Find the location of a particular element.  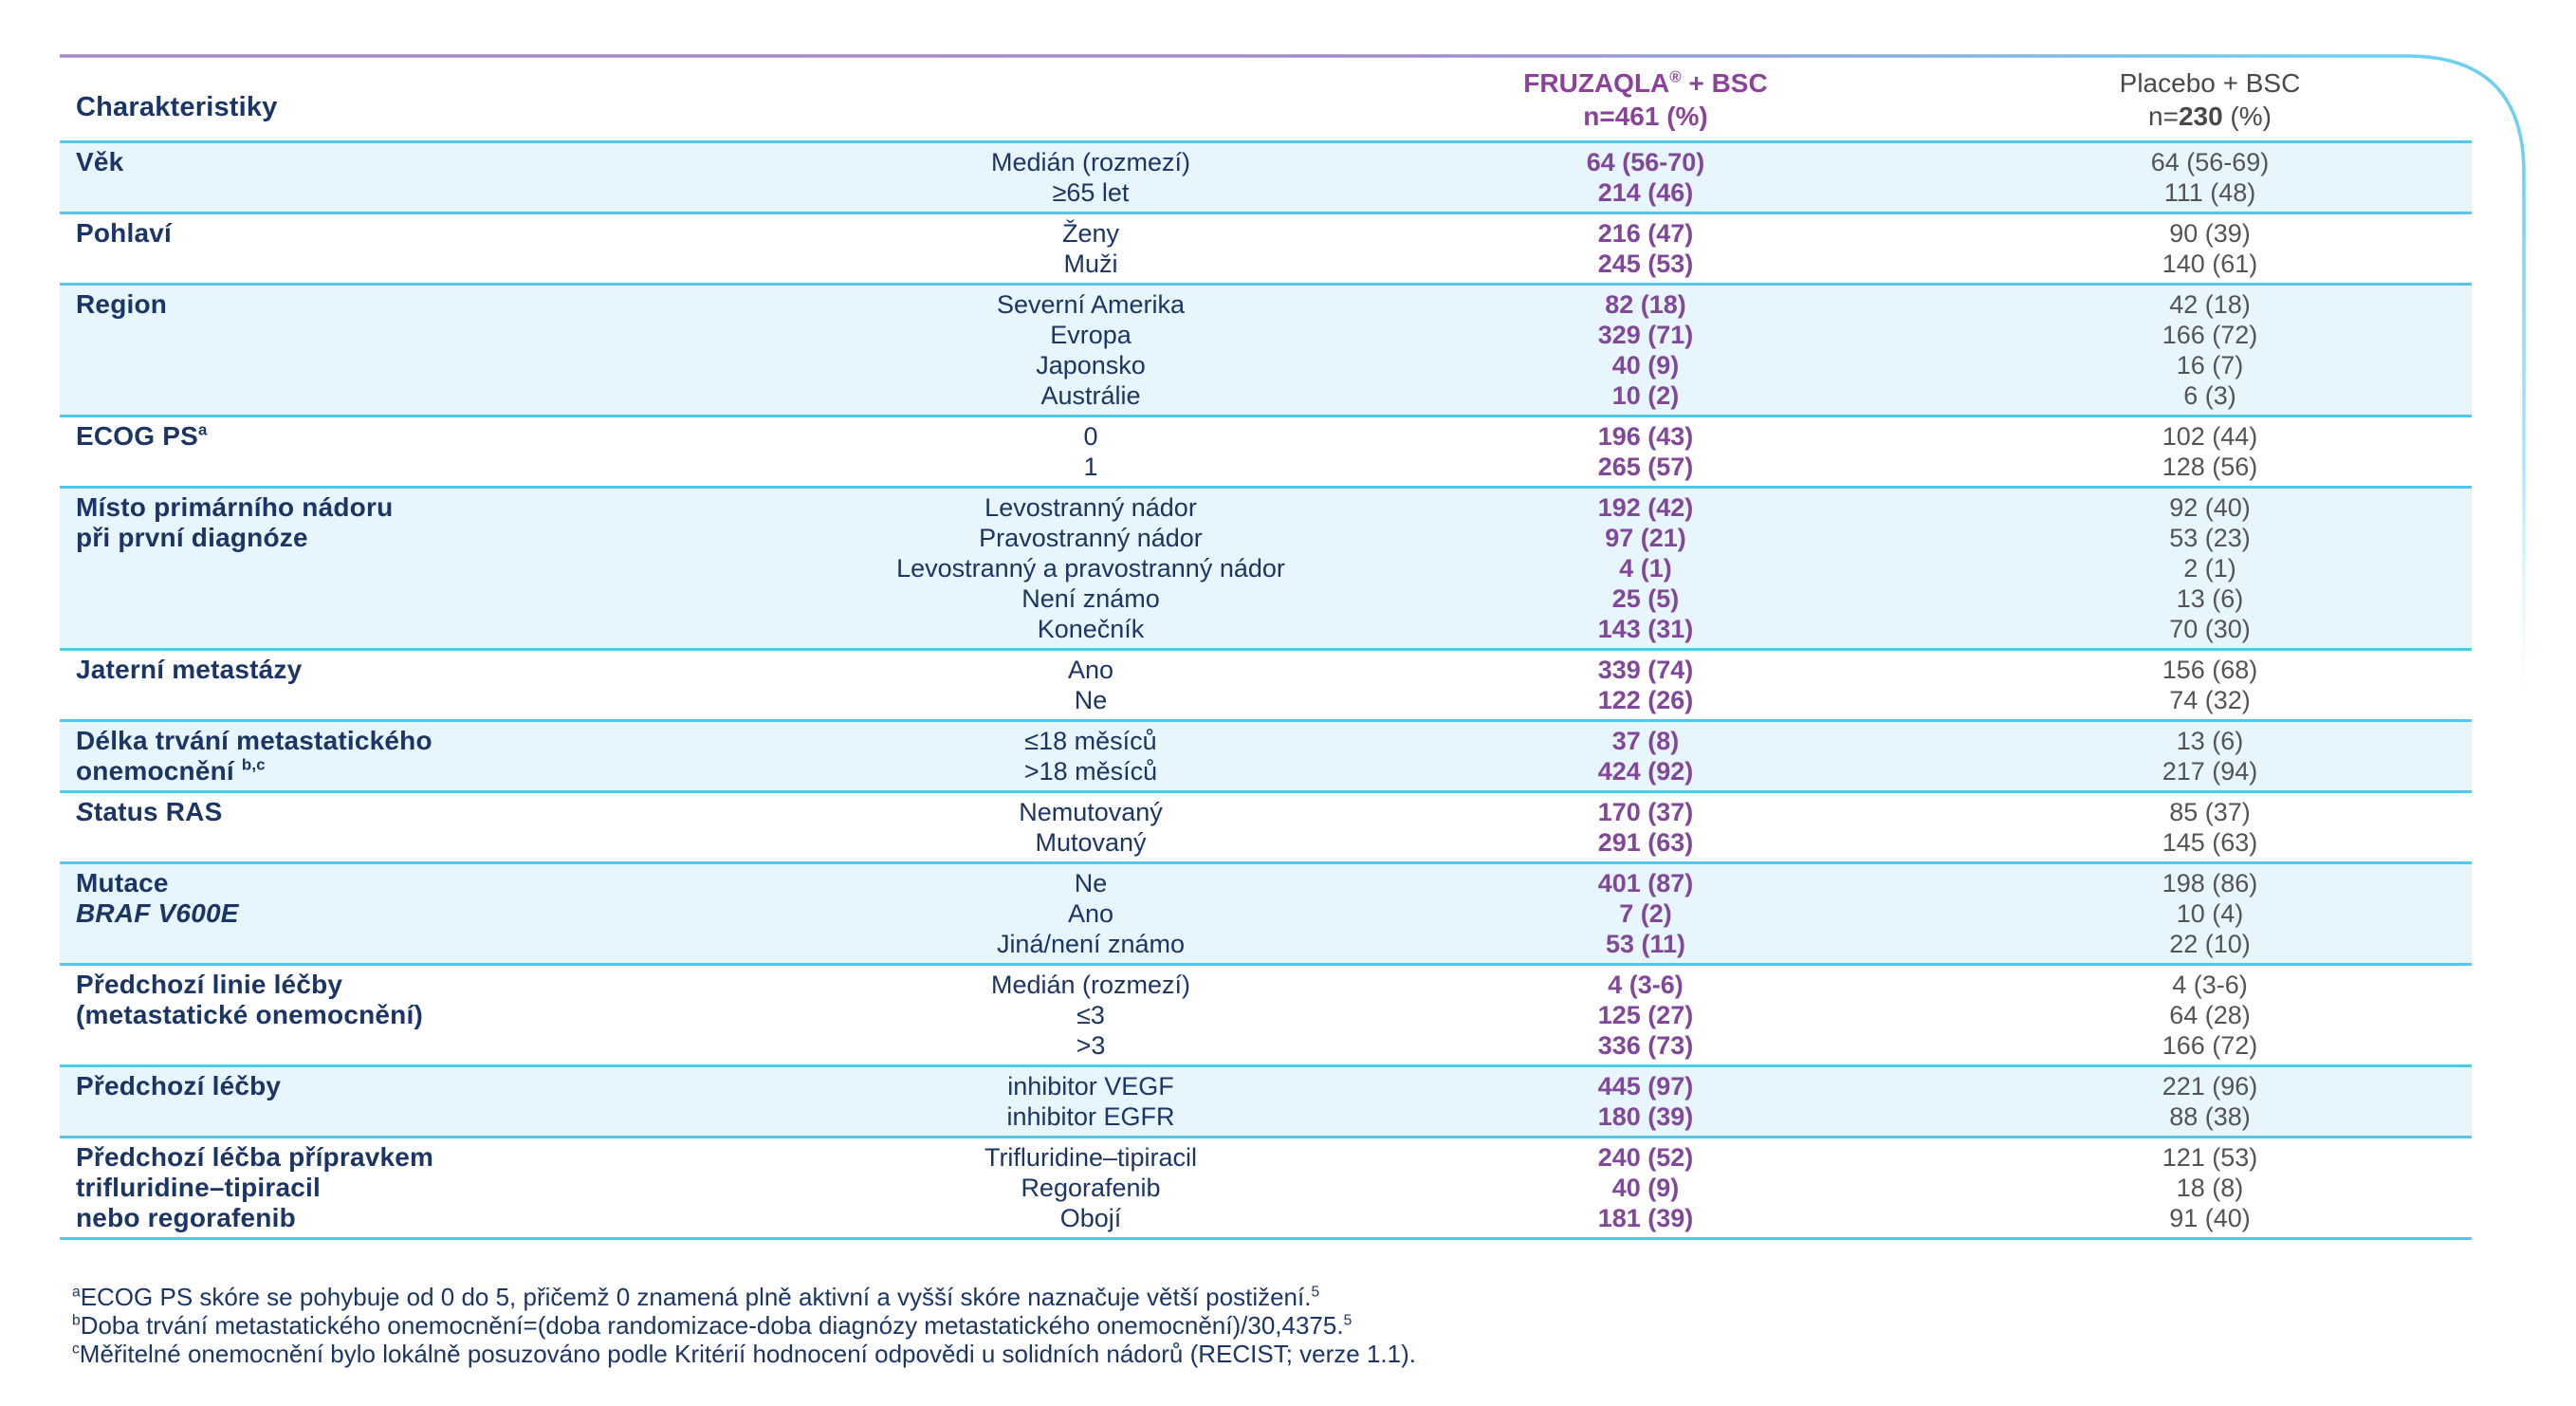

value-line: Nemutovaný is located at coordinates (1091, 812).